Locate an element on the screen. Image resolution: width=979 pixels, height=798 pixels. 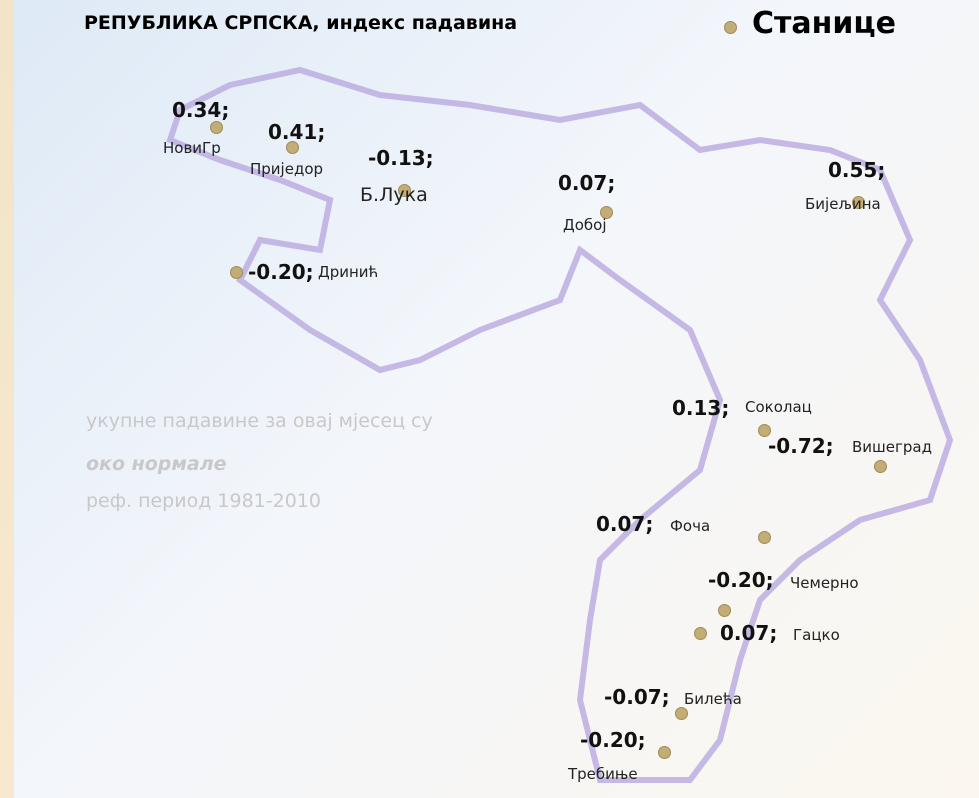
legend-label: Станице is located at coordinates (824, 23).